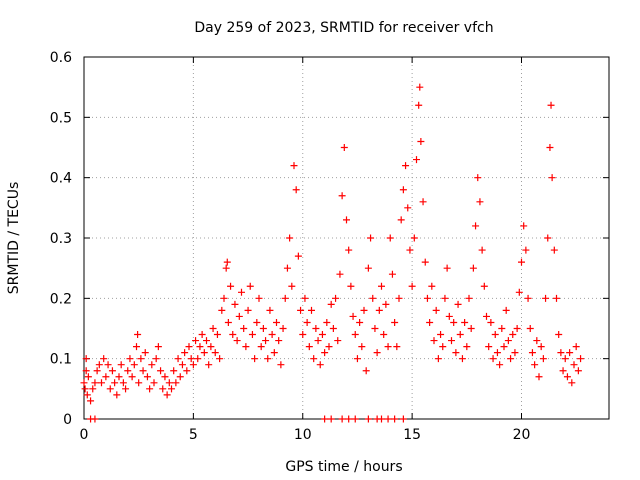  What do you see at coordinates (84, 435) in the screenshot?
I see `x-tick-label: 0` at bounding box center [84, 435].